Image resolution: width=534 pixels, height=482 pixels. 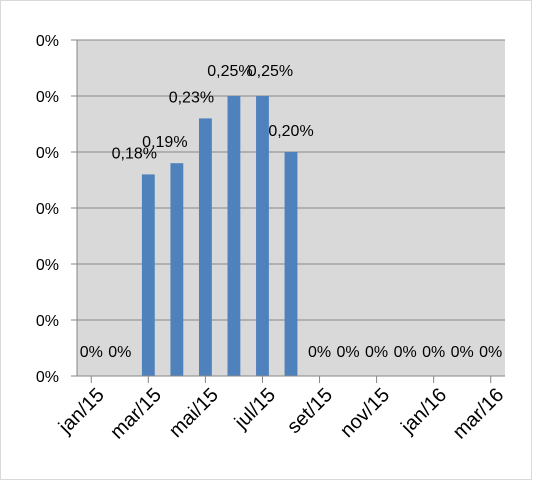 What do you see at coordinates (310, 411) in the screenshot?
I see `x-tick-label: set/15` at bounding box center [310, 411].